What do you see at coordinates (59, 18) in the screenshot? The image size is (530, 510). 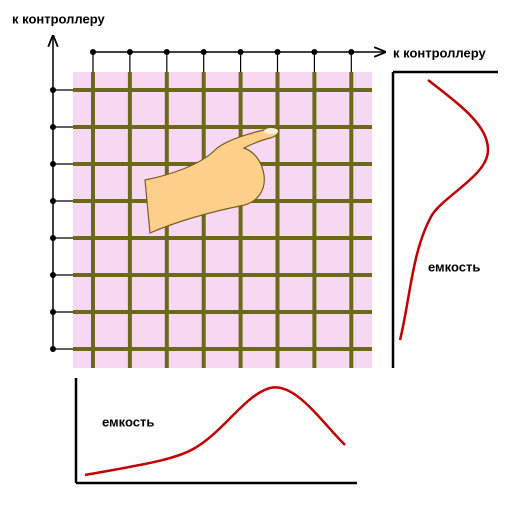 I see `row-bus-label: к контроллеру` at bounding box center [59, 18].